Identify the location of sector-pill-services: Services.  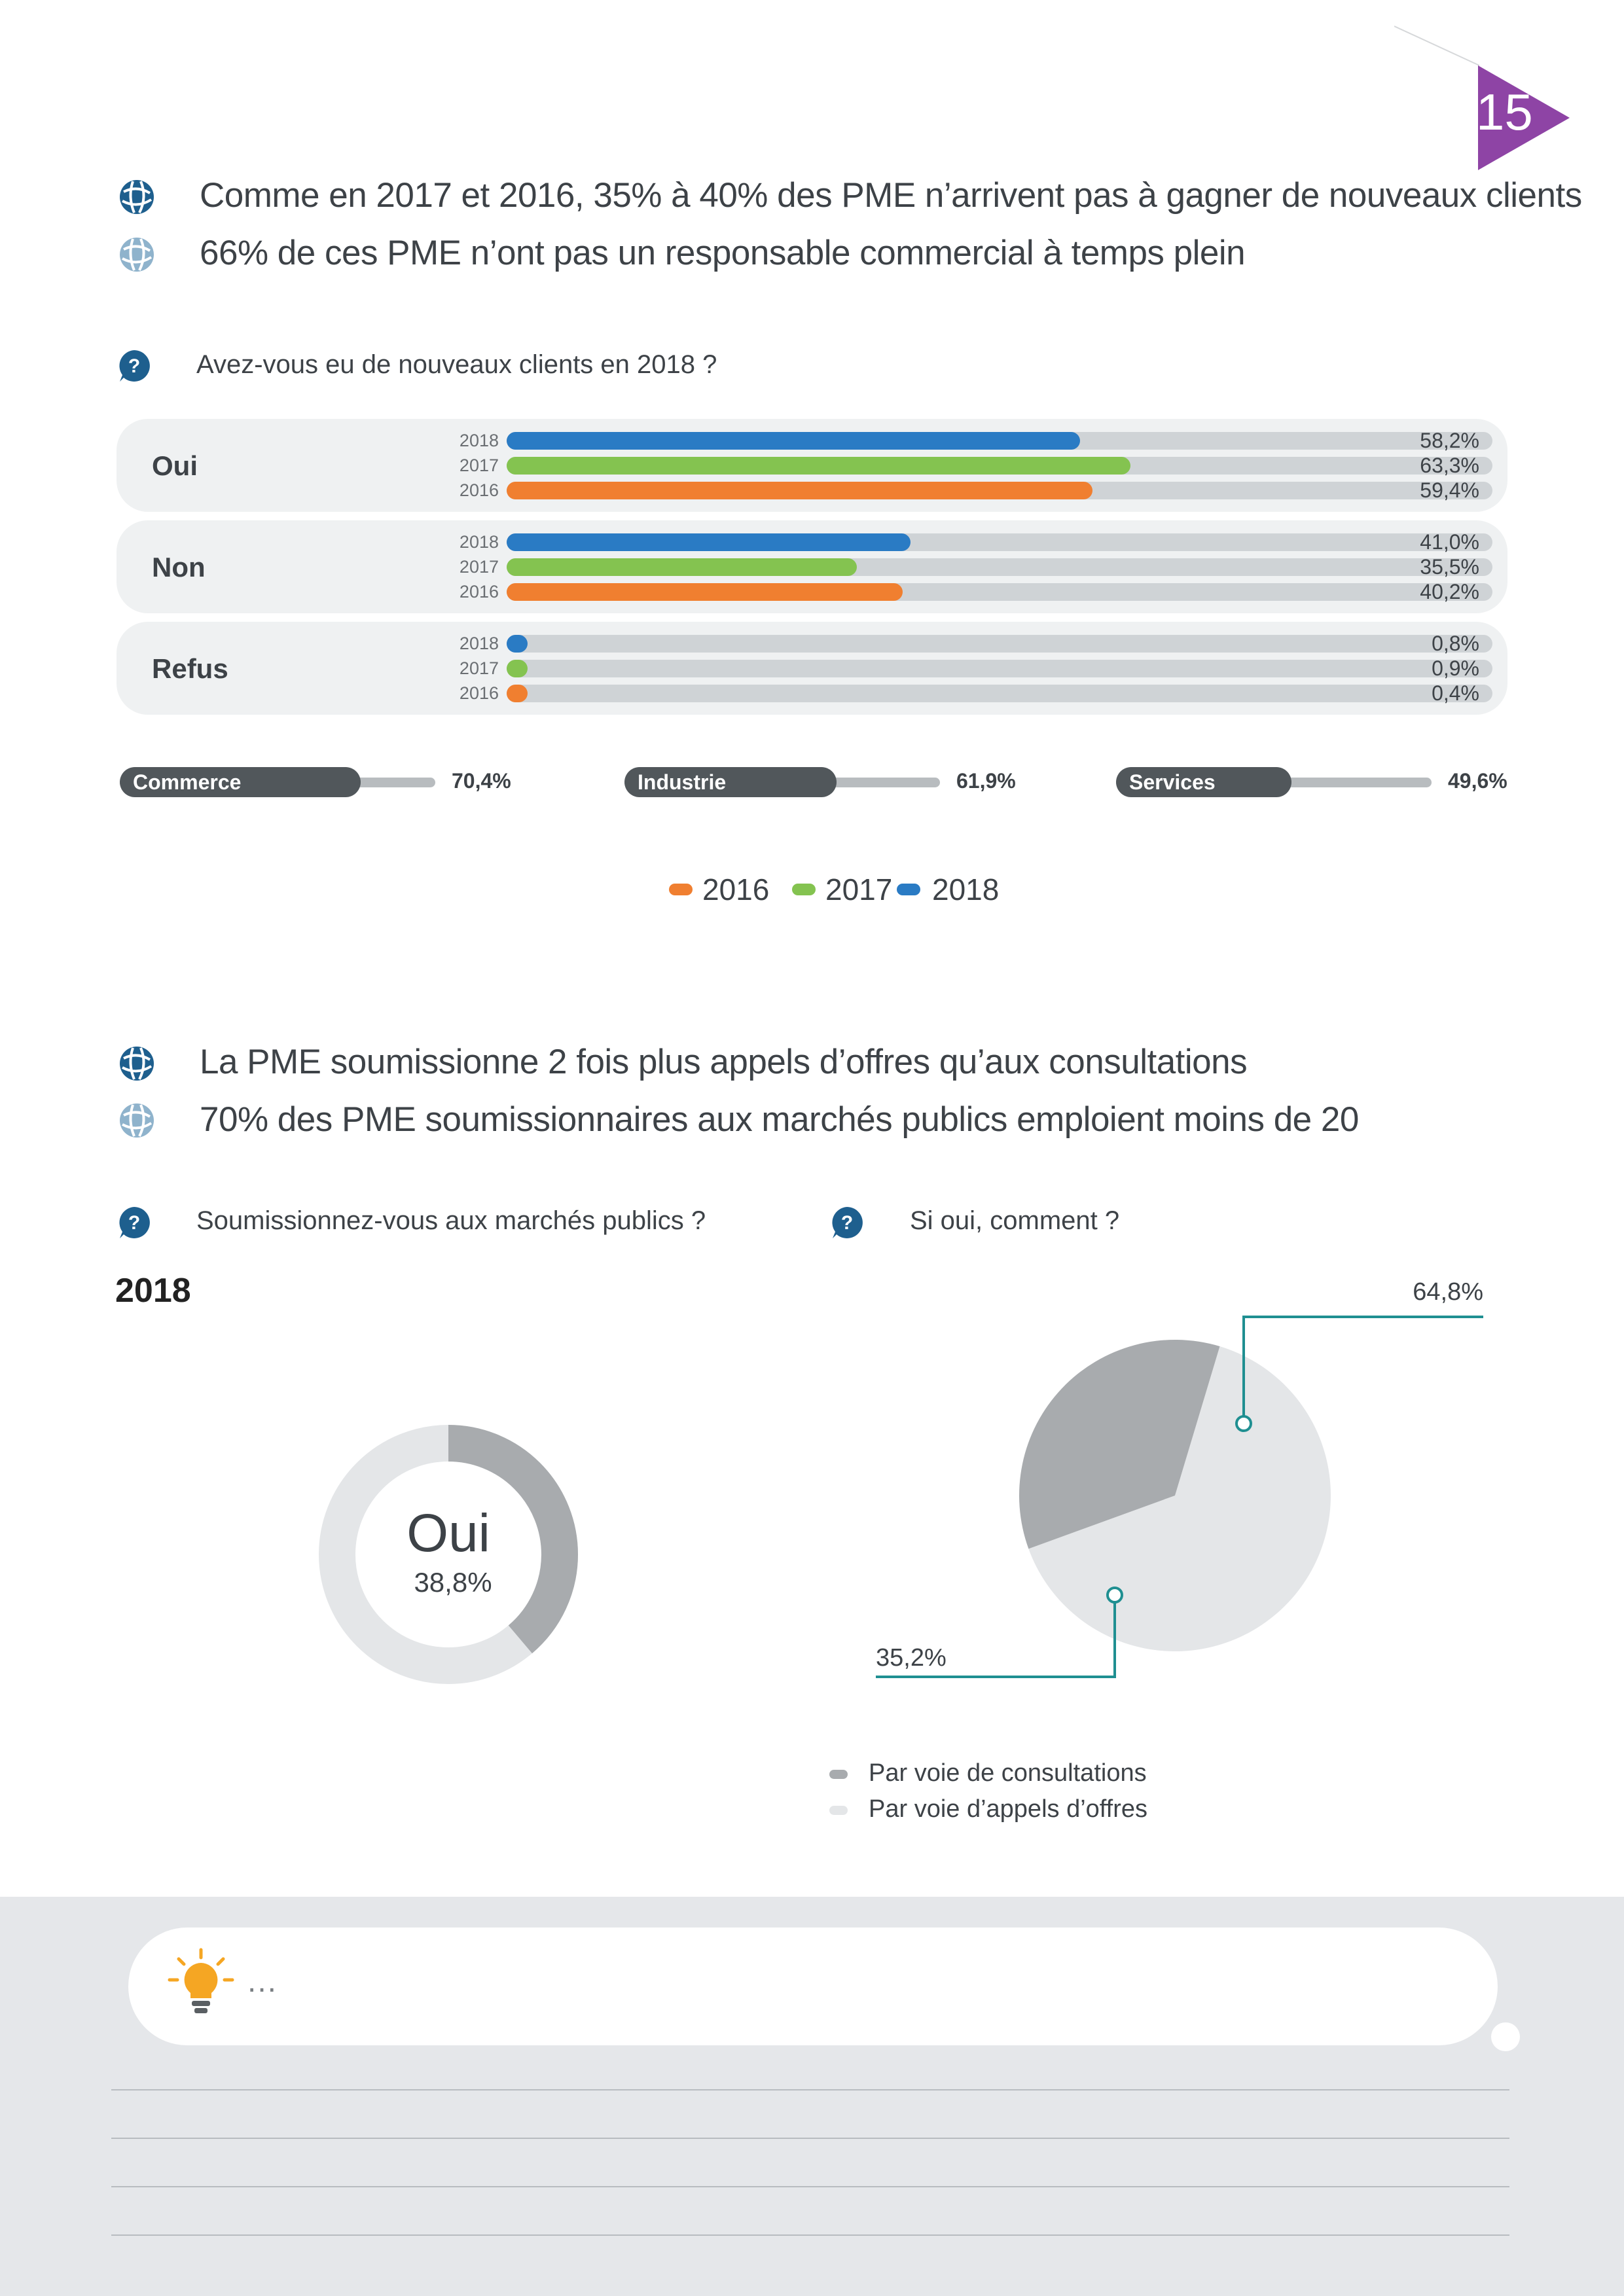
(1203, 782).